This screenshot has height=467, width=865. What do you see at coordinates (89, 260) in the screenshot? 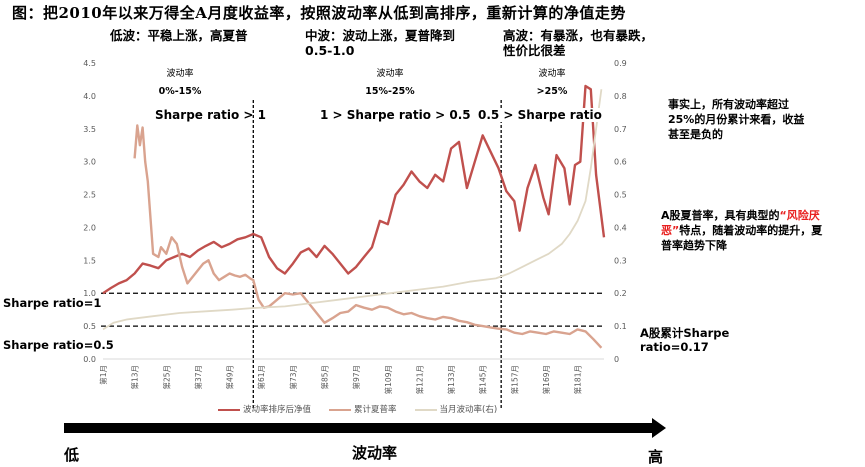
I see `y-left-tick-label: 1.5` at bounding box center [89, 260].